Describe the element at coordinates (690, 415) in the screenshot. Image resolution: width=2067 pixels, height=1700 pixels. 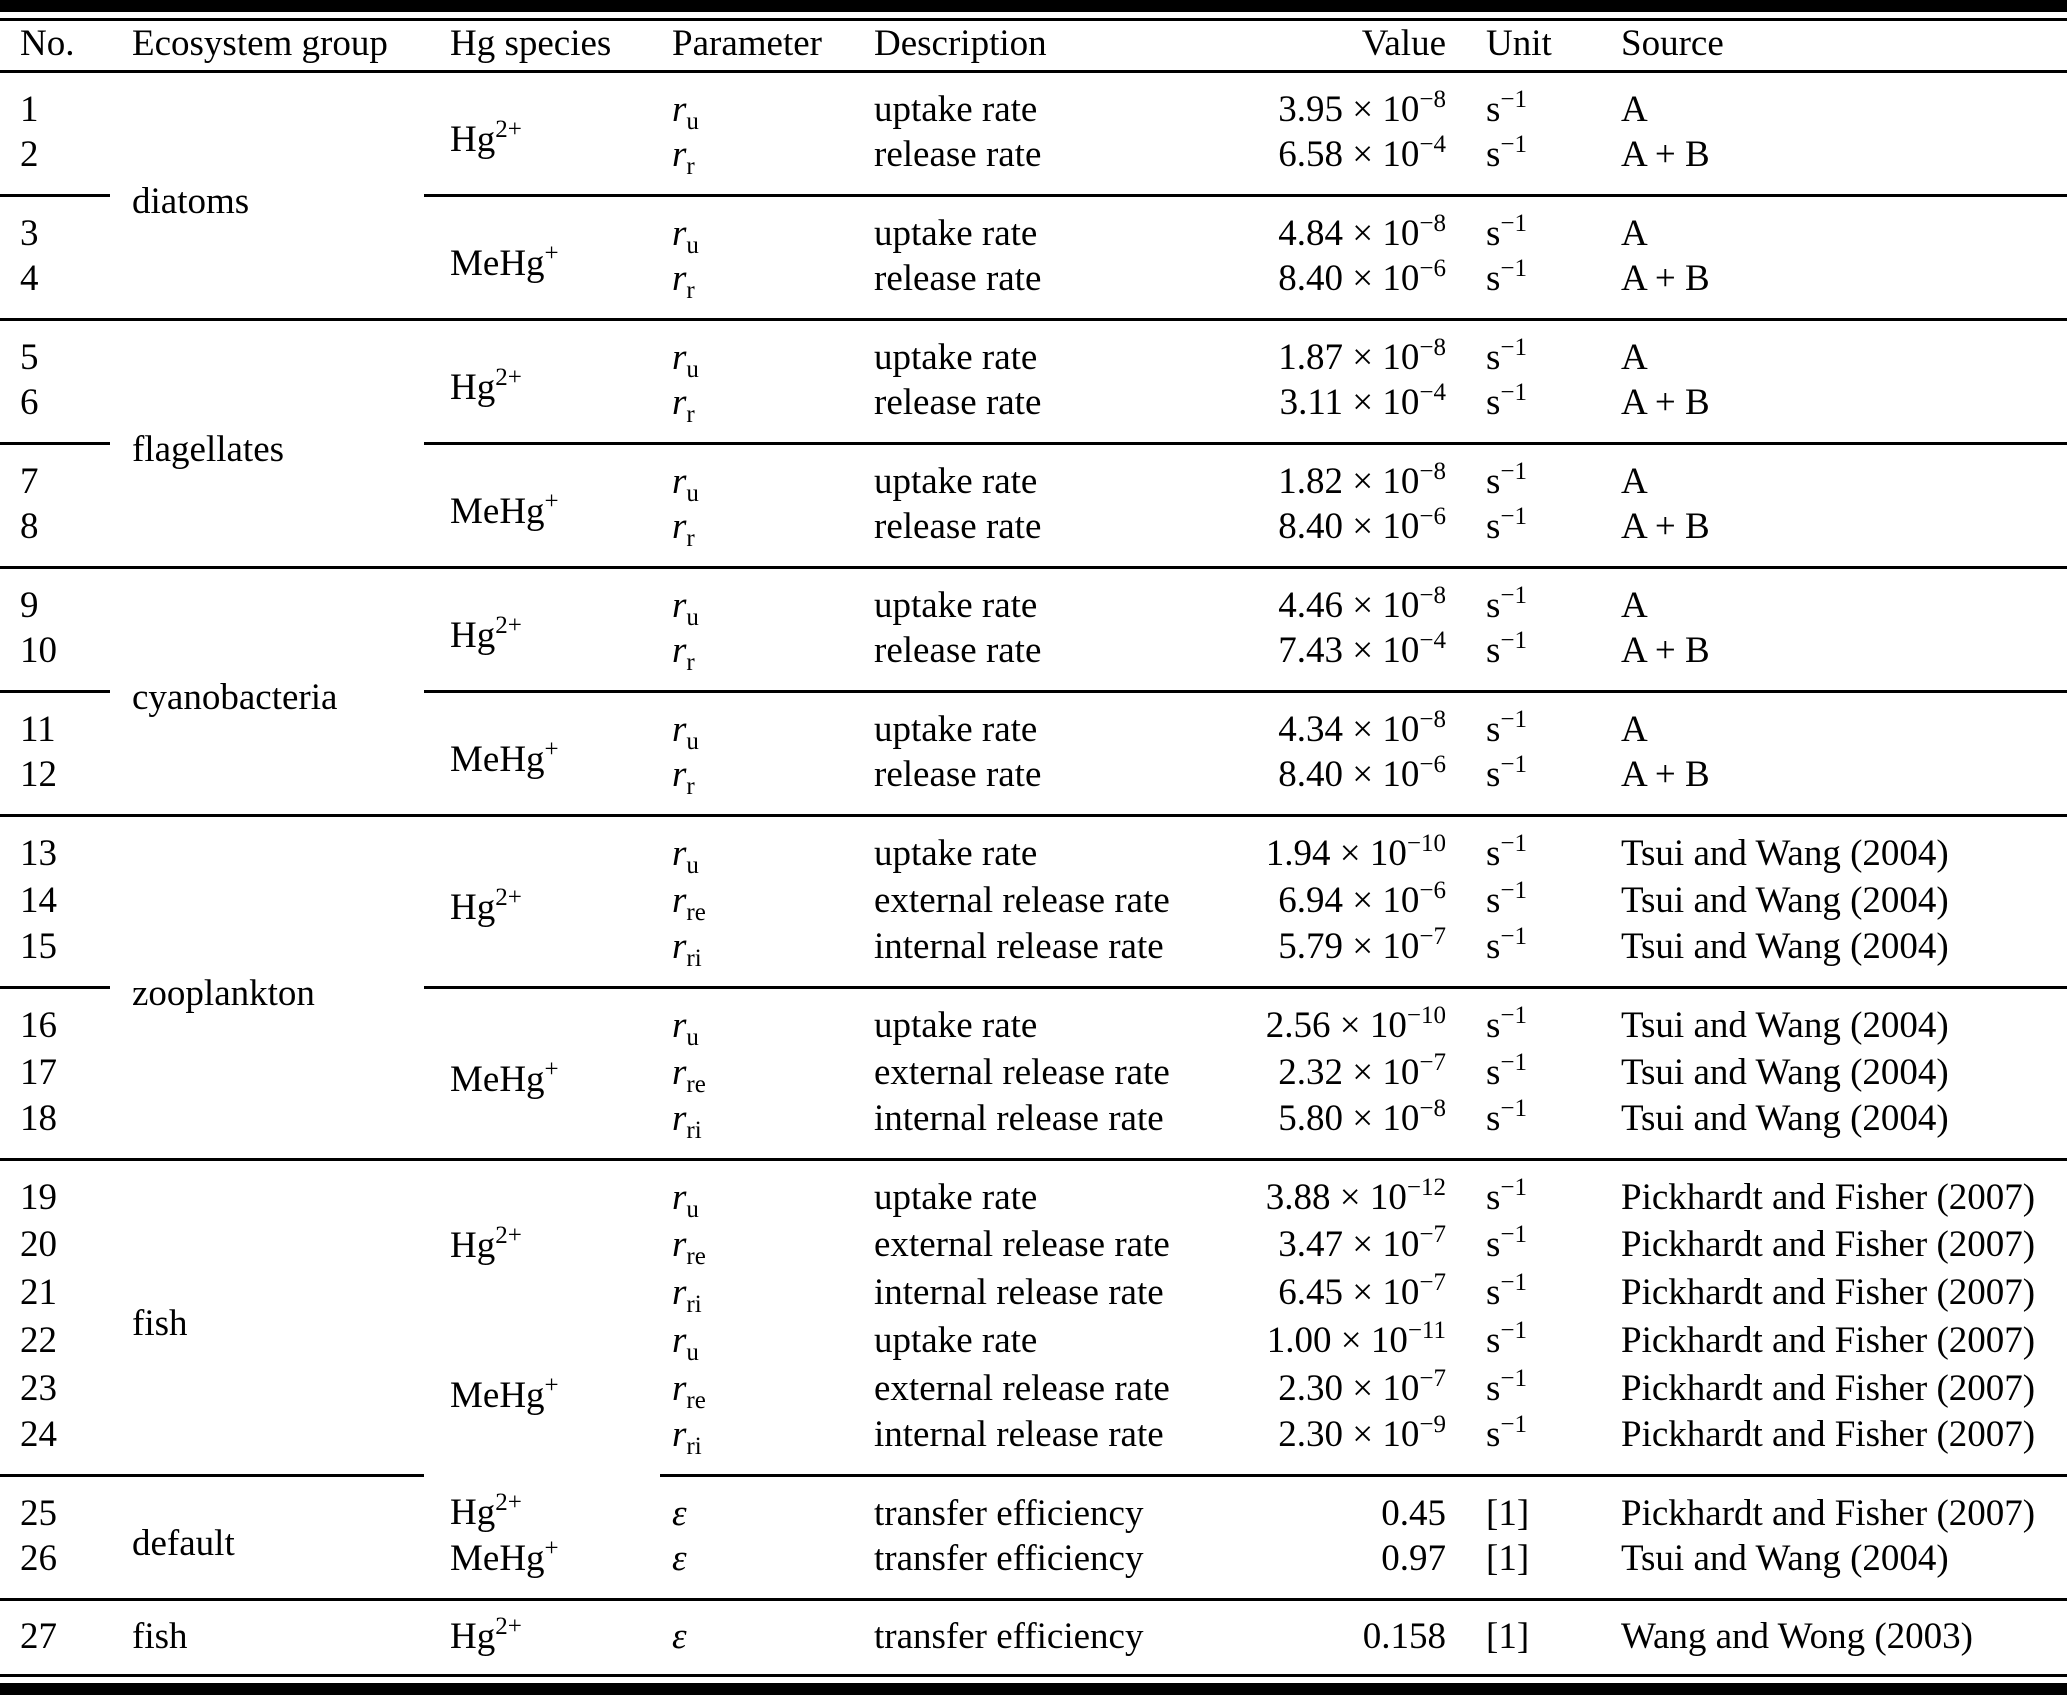
I see `param-subscript: r` at that location.